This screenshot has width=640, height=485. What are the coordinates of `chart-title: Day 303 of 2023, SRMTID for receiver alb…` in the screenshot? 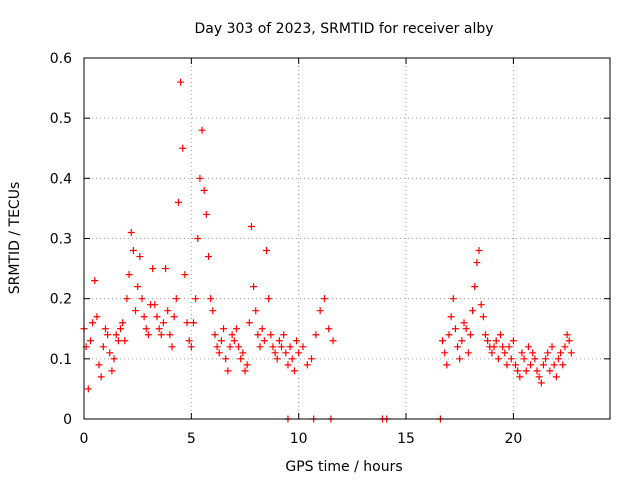 It's located at (343, 29).